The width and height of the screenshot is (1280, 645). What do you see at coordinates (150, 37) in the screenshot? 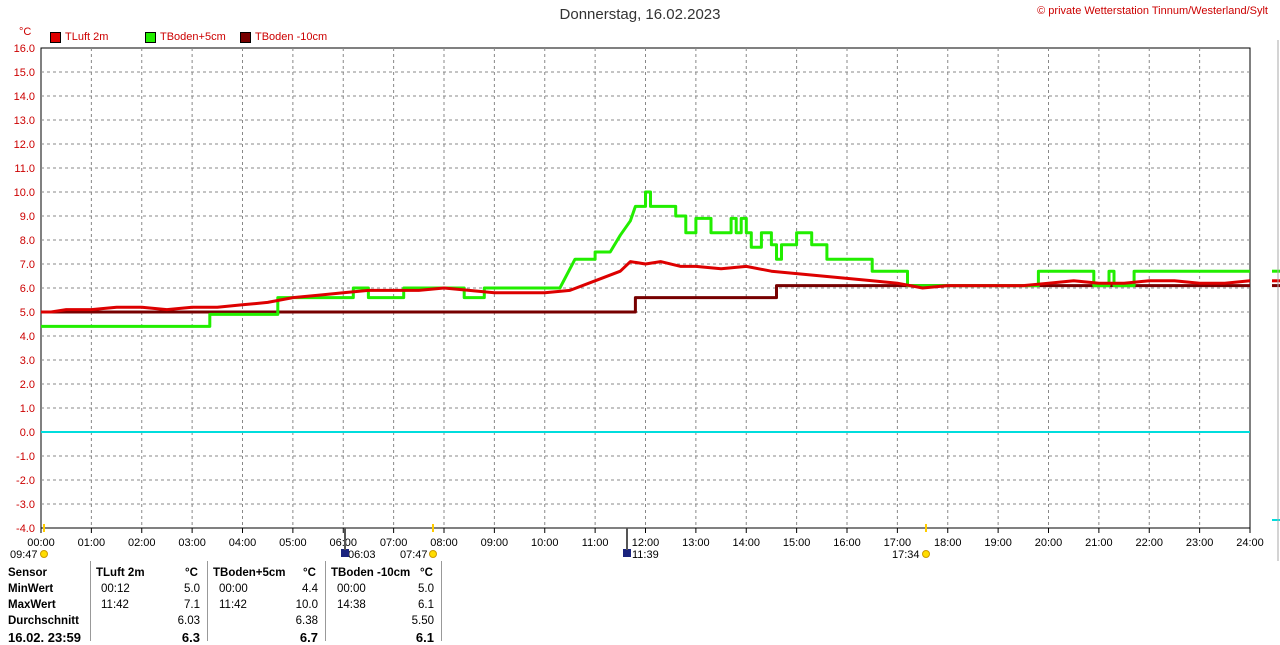
I see `legend-swatch-tboden5` at bounding box center [150, 37].